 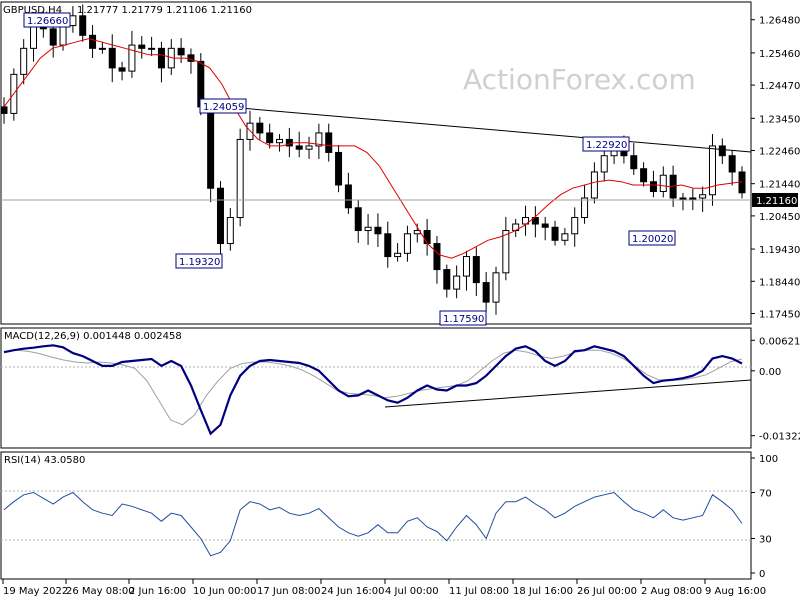 What do you see at coordinates (779, 21) in the screenshot?
I see `price-y-tick-label: 1.26480` at bounding box center [779, 21].